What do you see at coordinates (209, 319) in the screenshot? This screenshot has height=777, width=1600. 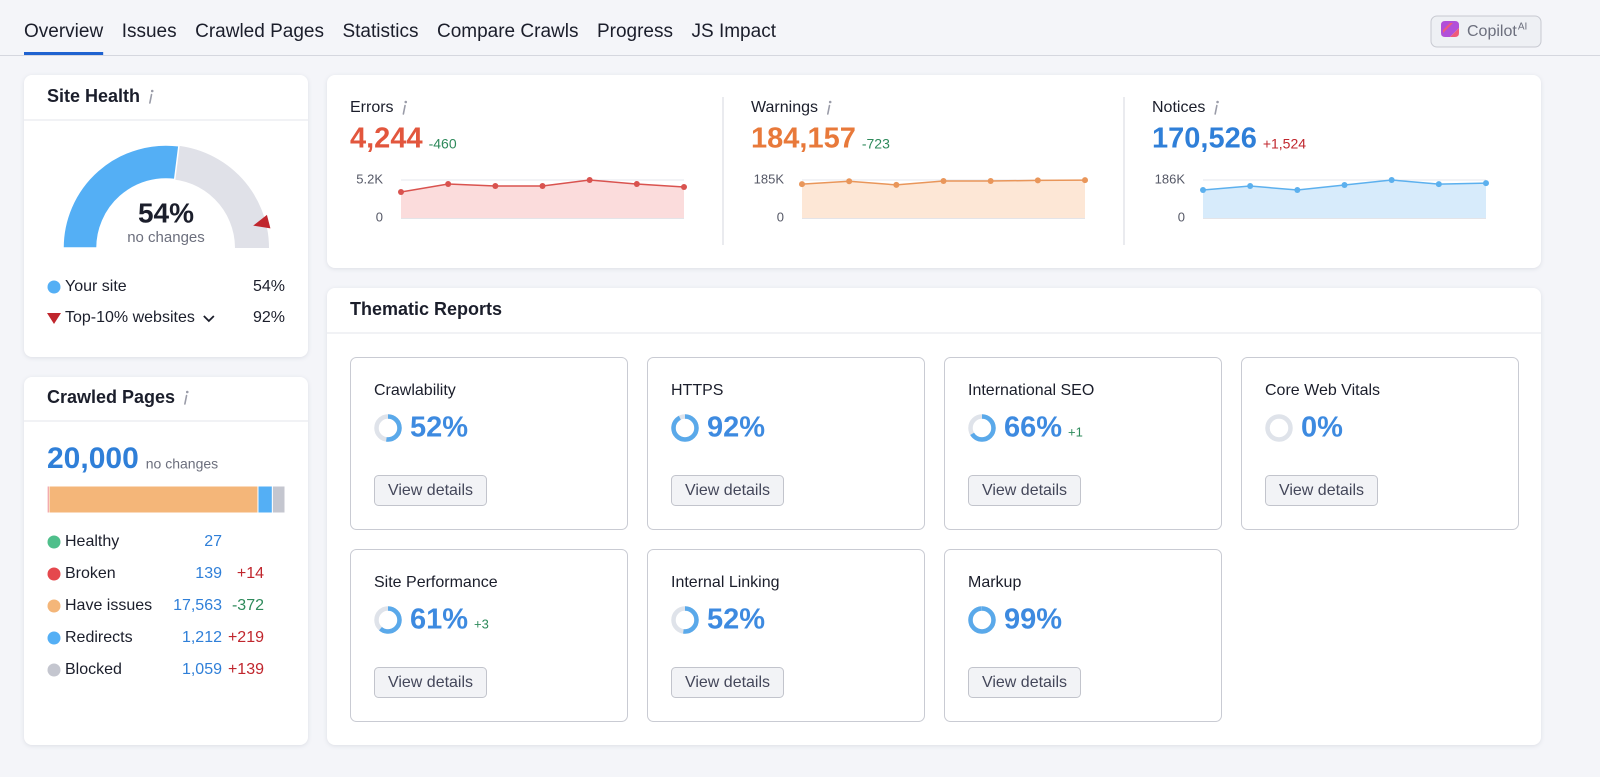 I see `dropdown-chevron` at bounding box center [209, 319].